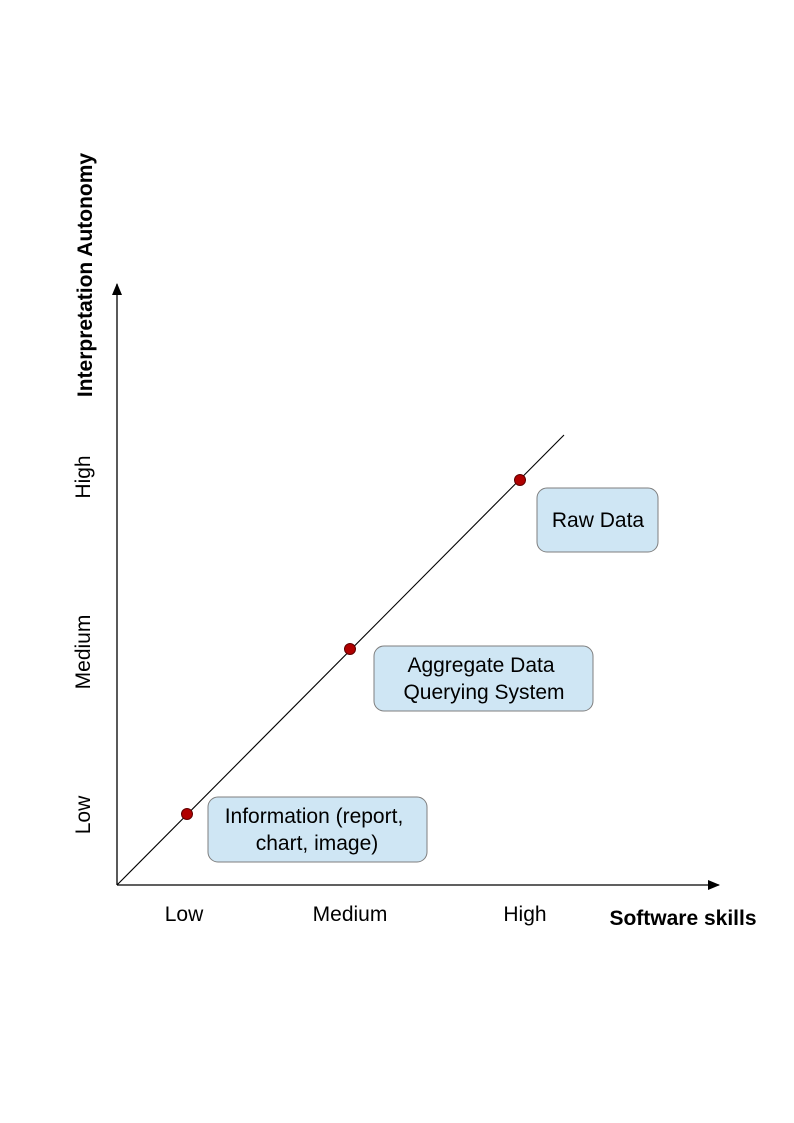 This screenshot has height=1123, width=794. I want to click on x-axis-title: Software skills, so click(682, 918).